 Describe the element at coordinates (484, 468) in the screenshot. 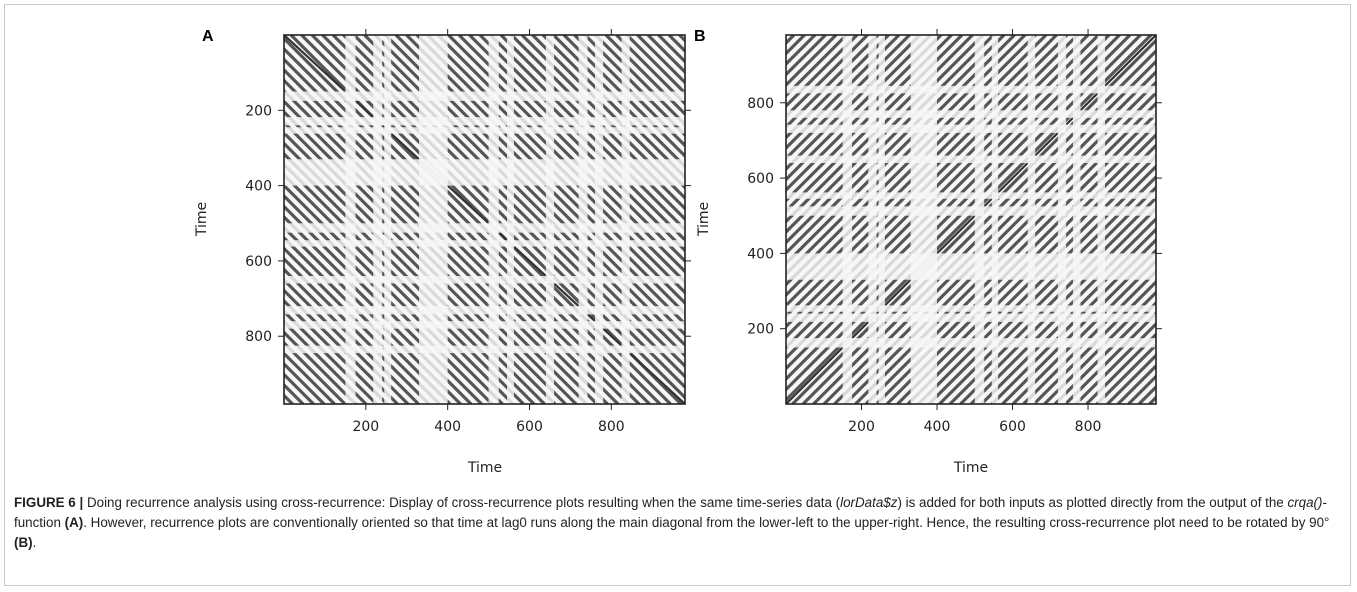

I see `panel-a-x-axis-label: Time` at that location.